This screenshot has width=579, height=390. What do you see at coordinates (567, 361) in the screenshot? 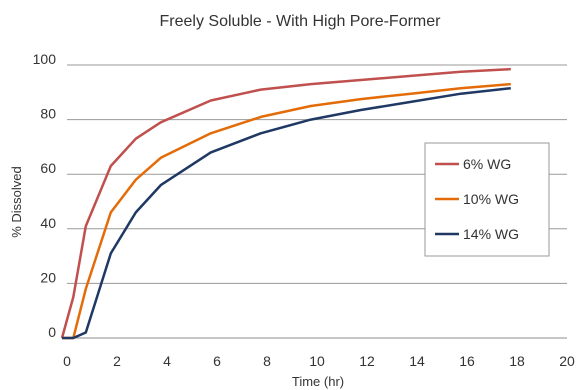
I see `x-tick-label: 20` at bounding box center [567, 361].